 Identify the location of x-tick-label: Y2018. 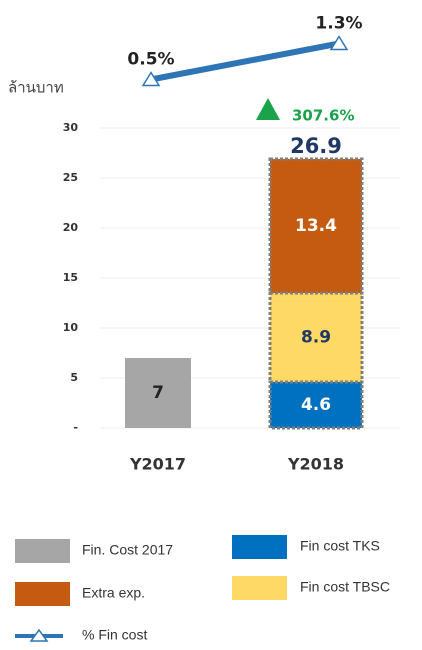
(315, 464).